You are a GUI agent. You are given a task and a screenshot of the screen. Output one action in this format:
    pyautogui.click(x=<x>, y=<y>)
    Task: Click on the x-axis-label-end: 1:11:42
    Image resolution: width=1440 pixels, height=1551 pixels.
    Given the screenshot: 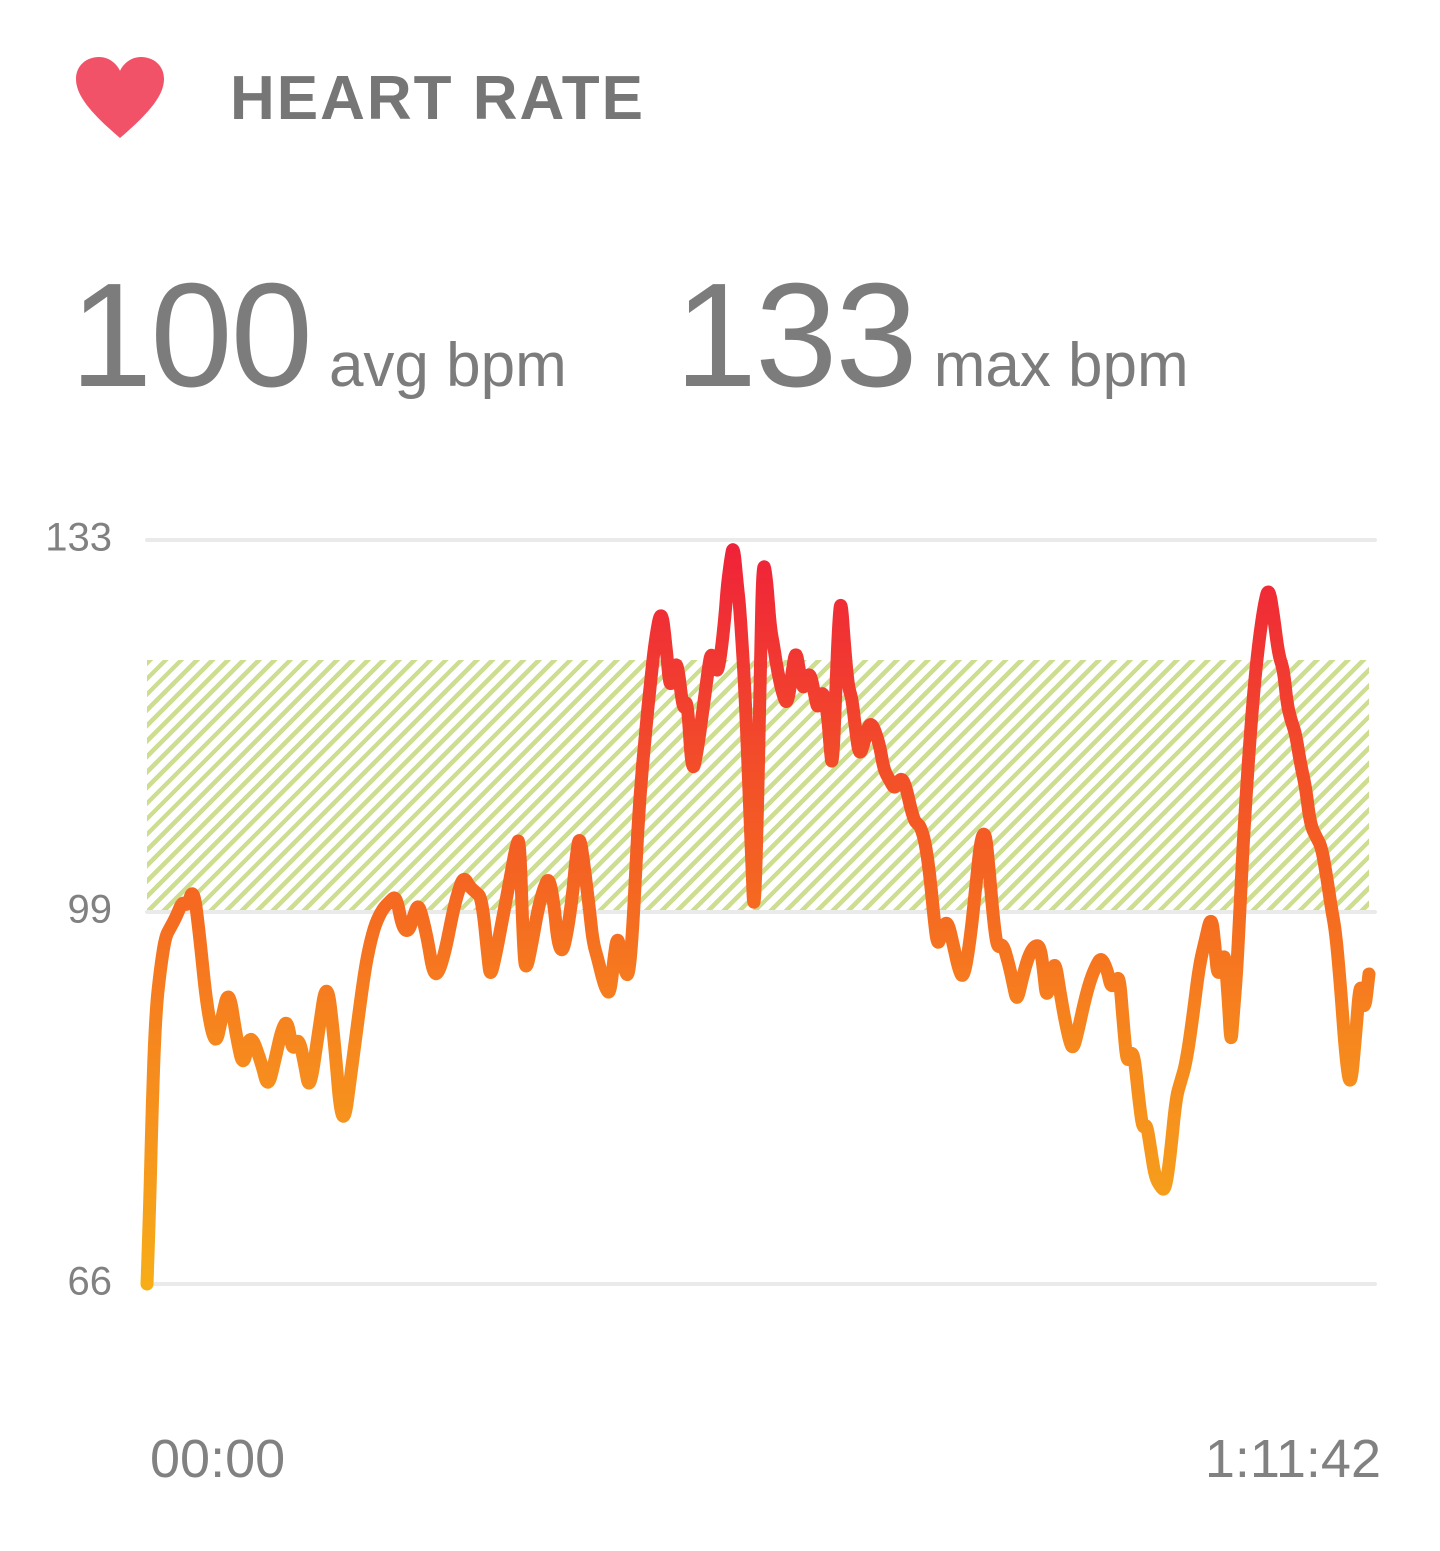 What is the action you would take?
    pyautogui.click(x=1292, y=1459)
    